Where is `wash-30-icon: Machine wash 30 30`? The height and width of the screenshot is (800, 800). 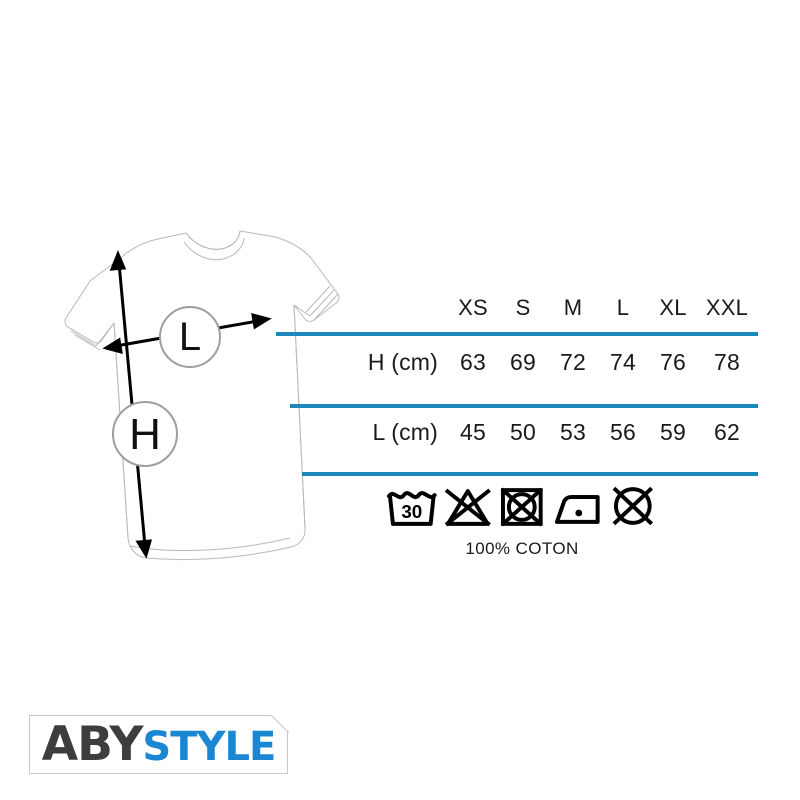 wash-30-icon: Machine wash 30 30 is located at coordinates (411, 508).